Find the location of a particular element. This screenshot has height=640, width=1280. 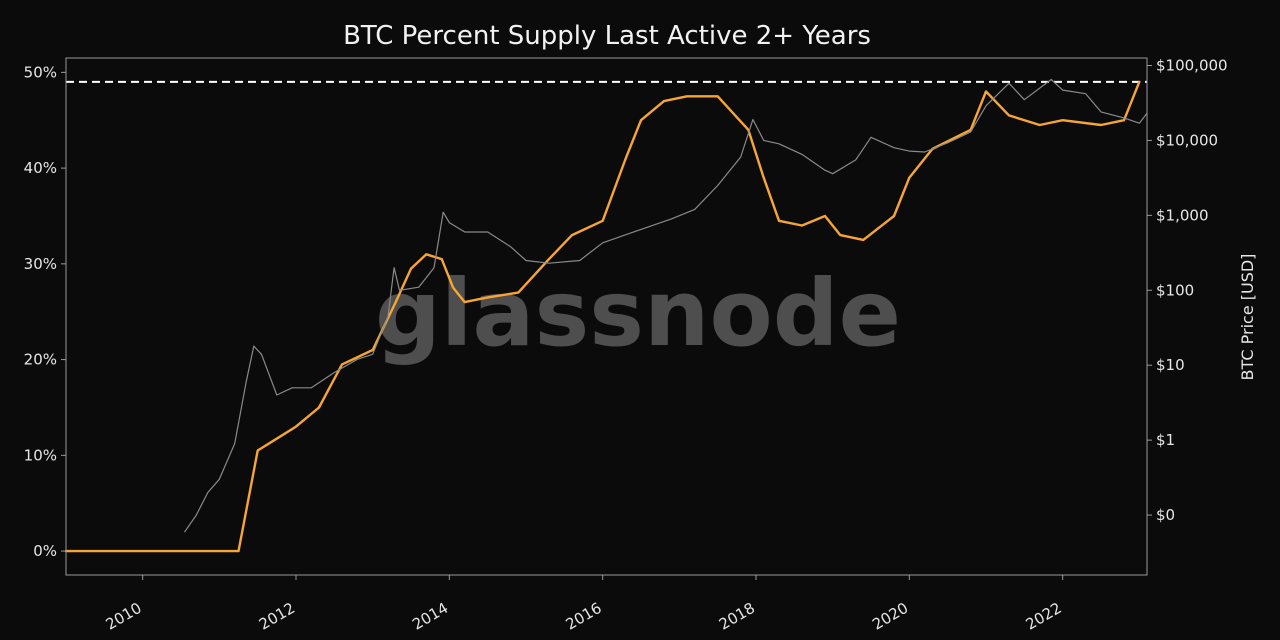

left-axis: 0% 10% 20% 30% 40% 50% is located at coordinates (45, 311).